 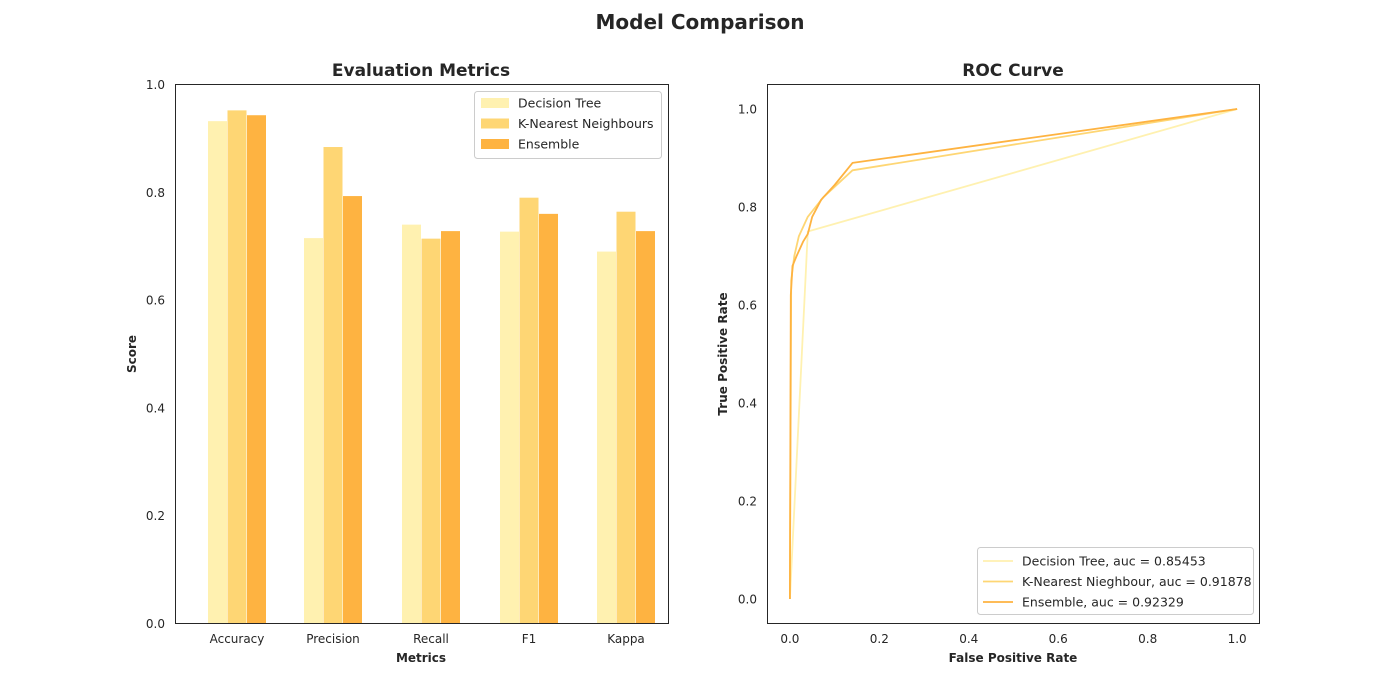 I want to click on bar-chart-title: Evaluation Metrics, so click(x=421, y=71).